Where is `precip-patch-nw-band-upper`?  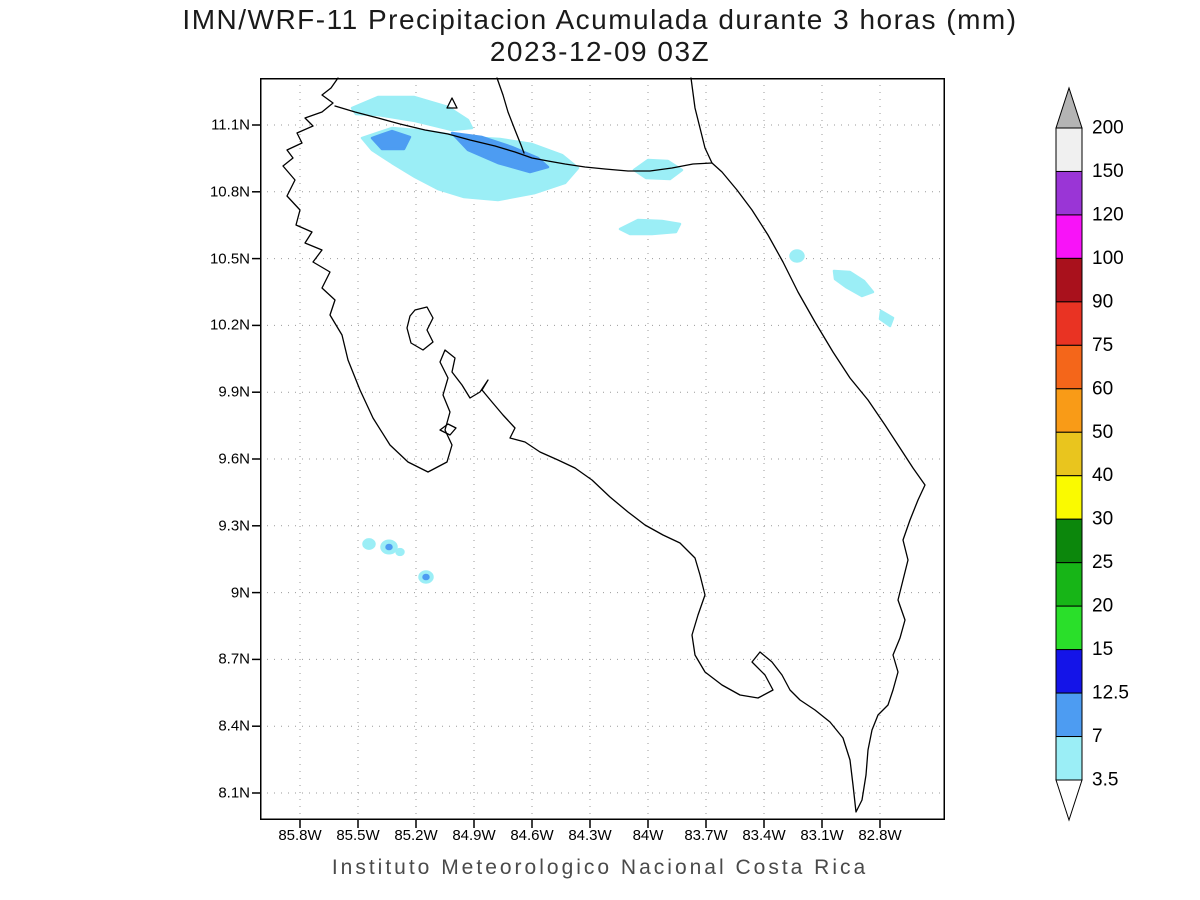 precip-patch-nw-band-upper is located at coordinates (412, 113).